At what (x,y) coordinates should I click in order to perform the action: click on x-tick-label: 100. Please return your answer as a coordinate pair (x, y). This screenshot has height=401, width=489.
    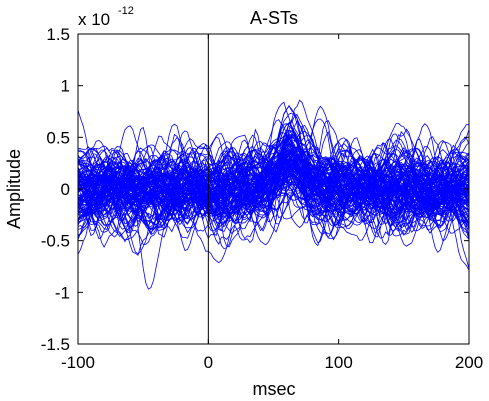
    Looking at the image, I should click on (338, 362).